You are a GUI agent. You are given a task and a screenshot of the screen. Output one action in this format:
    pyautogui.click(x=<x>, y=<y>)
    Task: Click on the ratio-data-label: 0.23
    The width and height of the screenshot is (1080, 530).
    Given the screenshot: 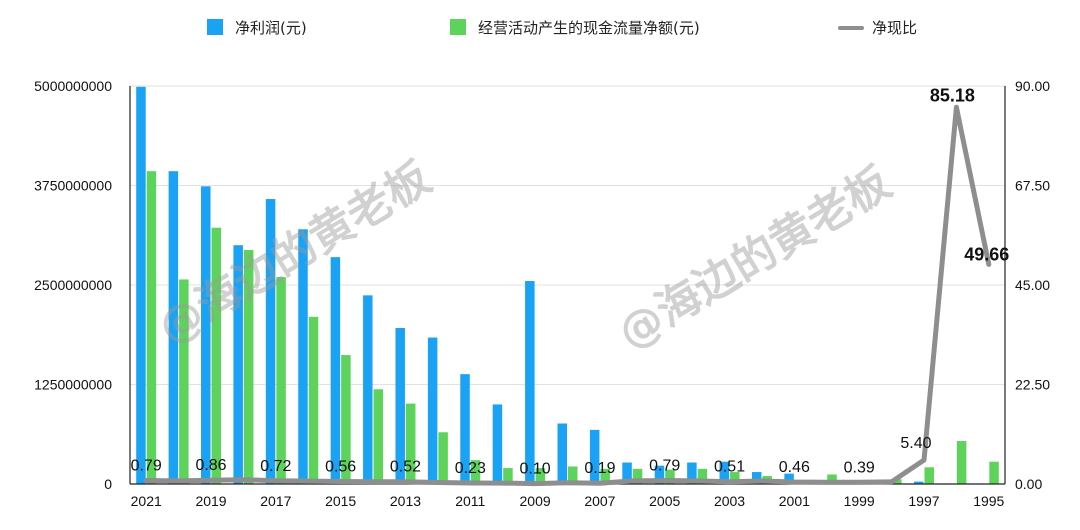 What is the action you would take?
    pyautogui.click(x=470, y=468)
    